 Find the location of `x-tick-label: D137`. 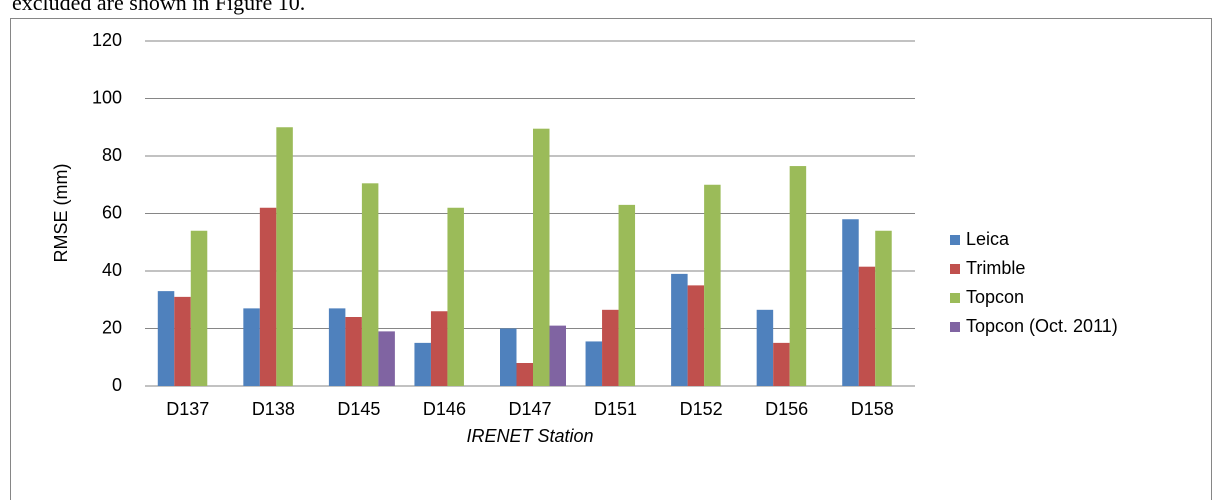

x-tick-label: D137 is located at coordinates (187, 409).